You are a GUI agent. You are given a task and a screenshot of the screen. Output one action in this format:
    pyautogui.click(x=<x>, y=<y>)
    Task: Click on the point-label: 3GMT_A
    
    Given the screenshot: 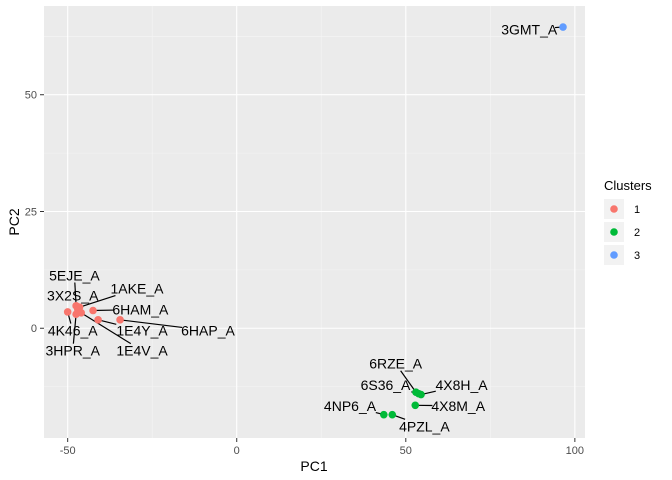 What is the action you would take?
    pyautogui.click(x=529, y=29)
    